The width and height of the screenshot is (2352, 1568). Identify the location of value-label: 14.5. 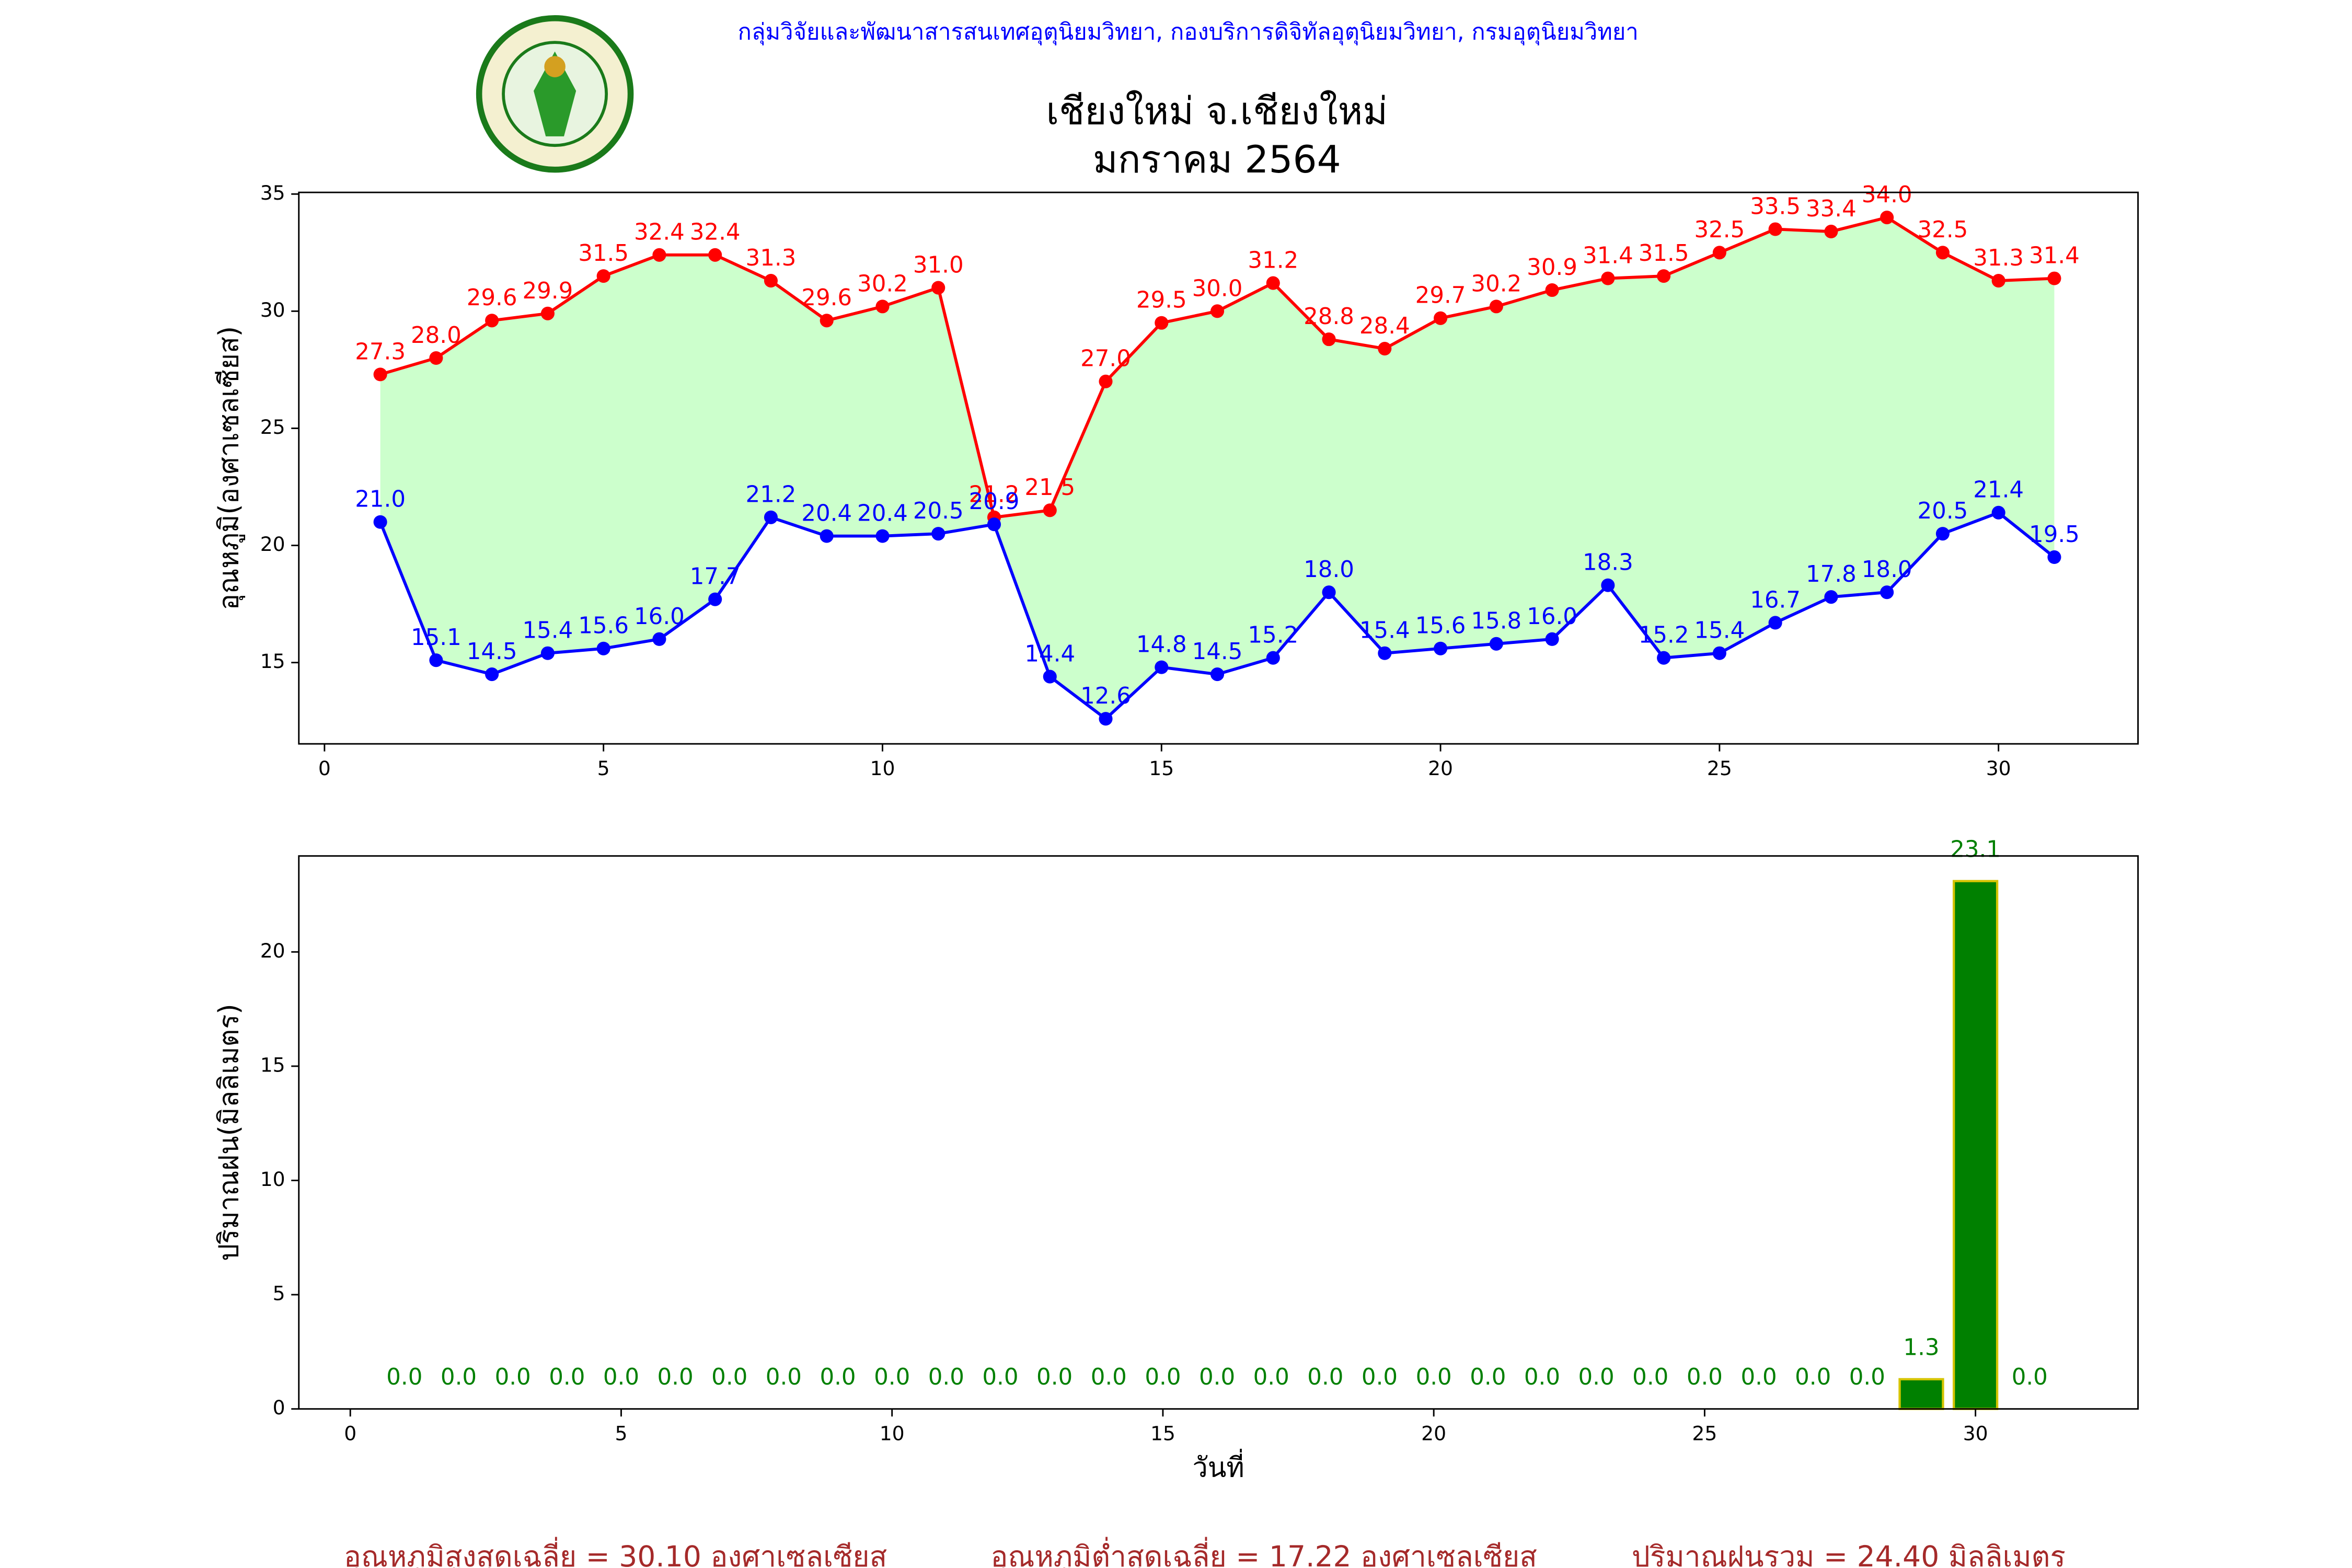
(1217, 652).